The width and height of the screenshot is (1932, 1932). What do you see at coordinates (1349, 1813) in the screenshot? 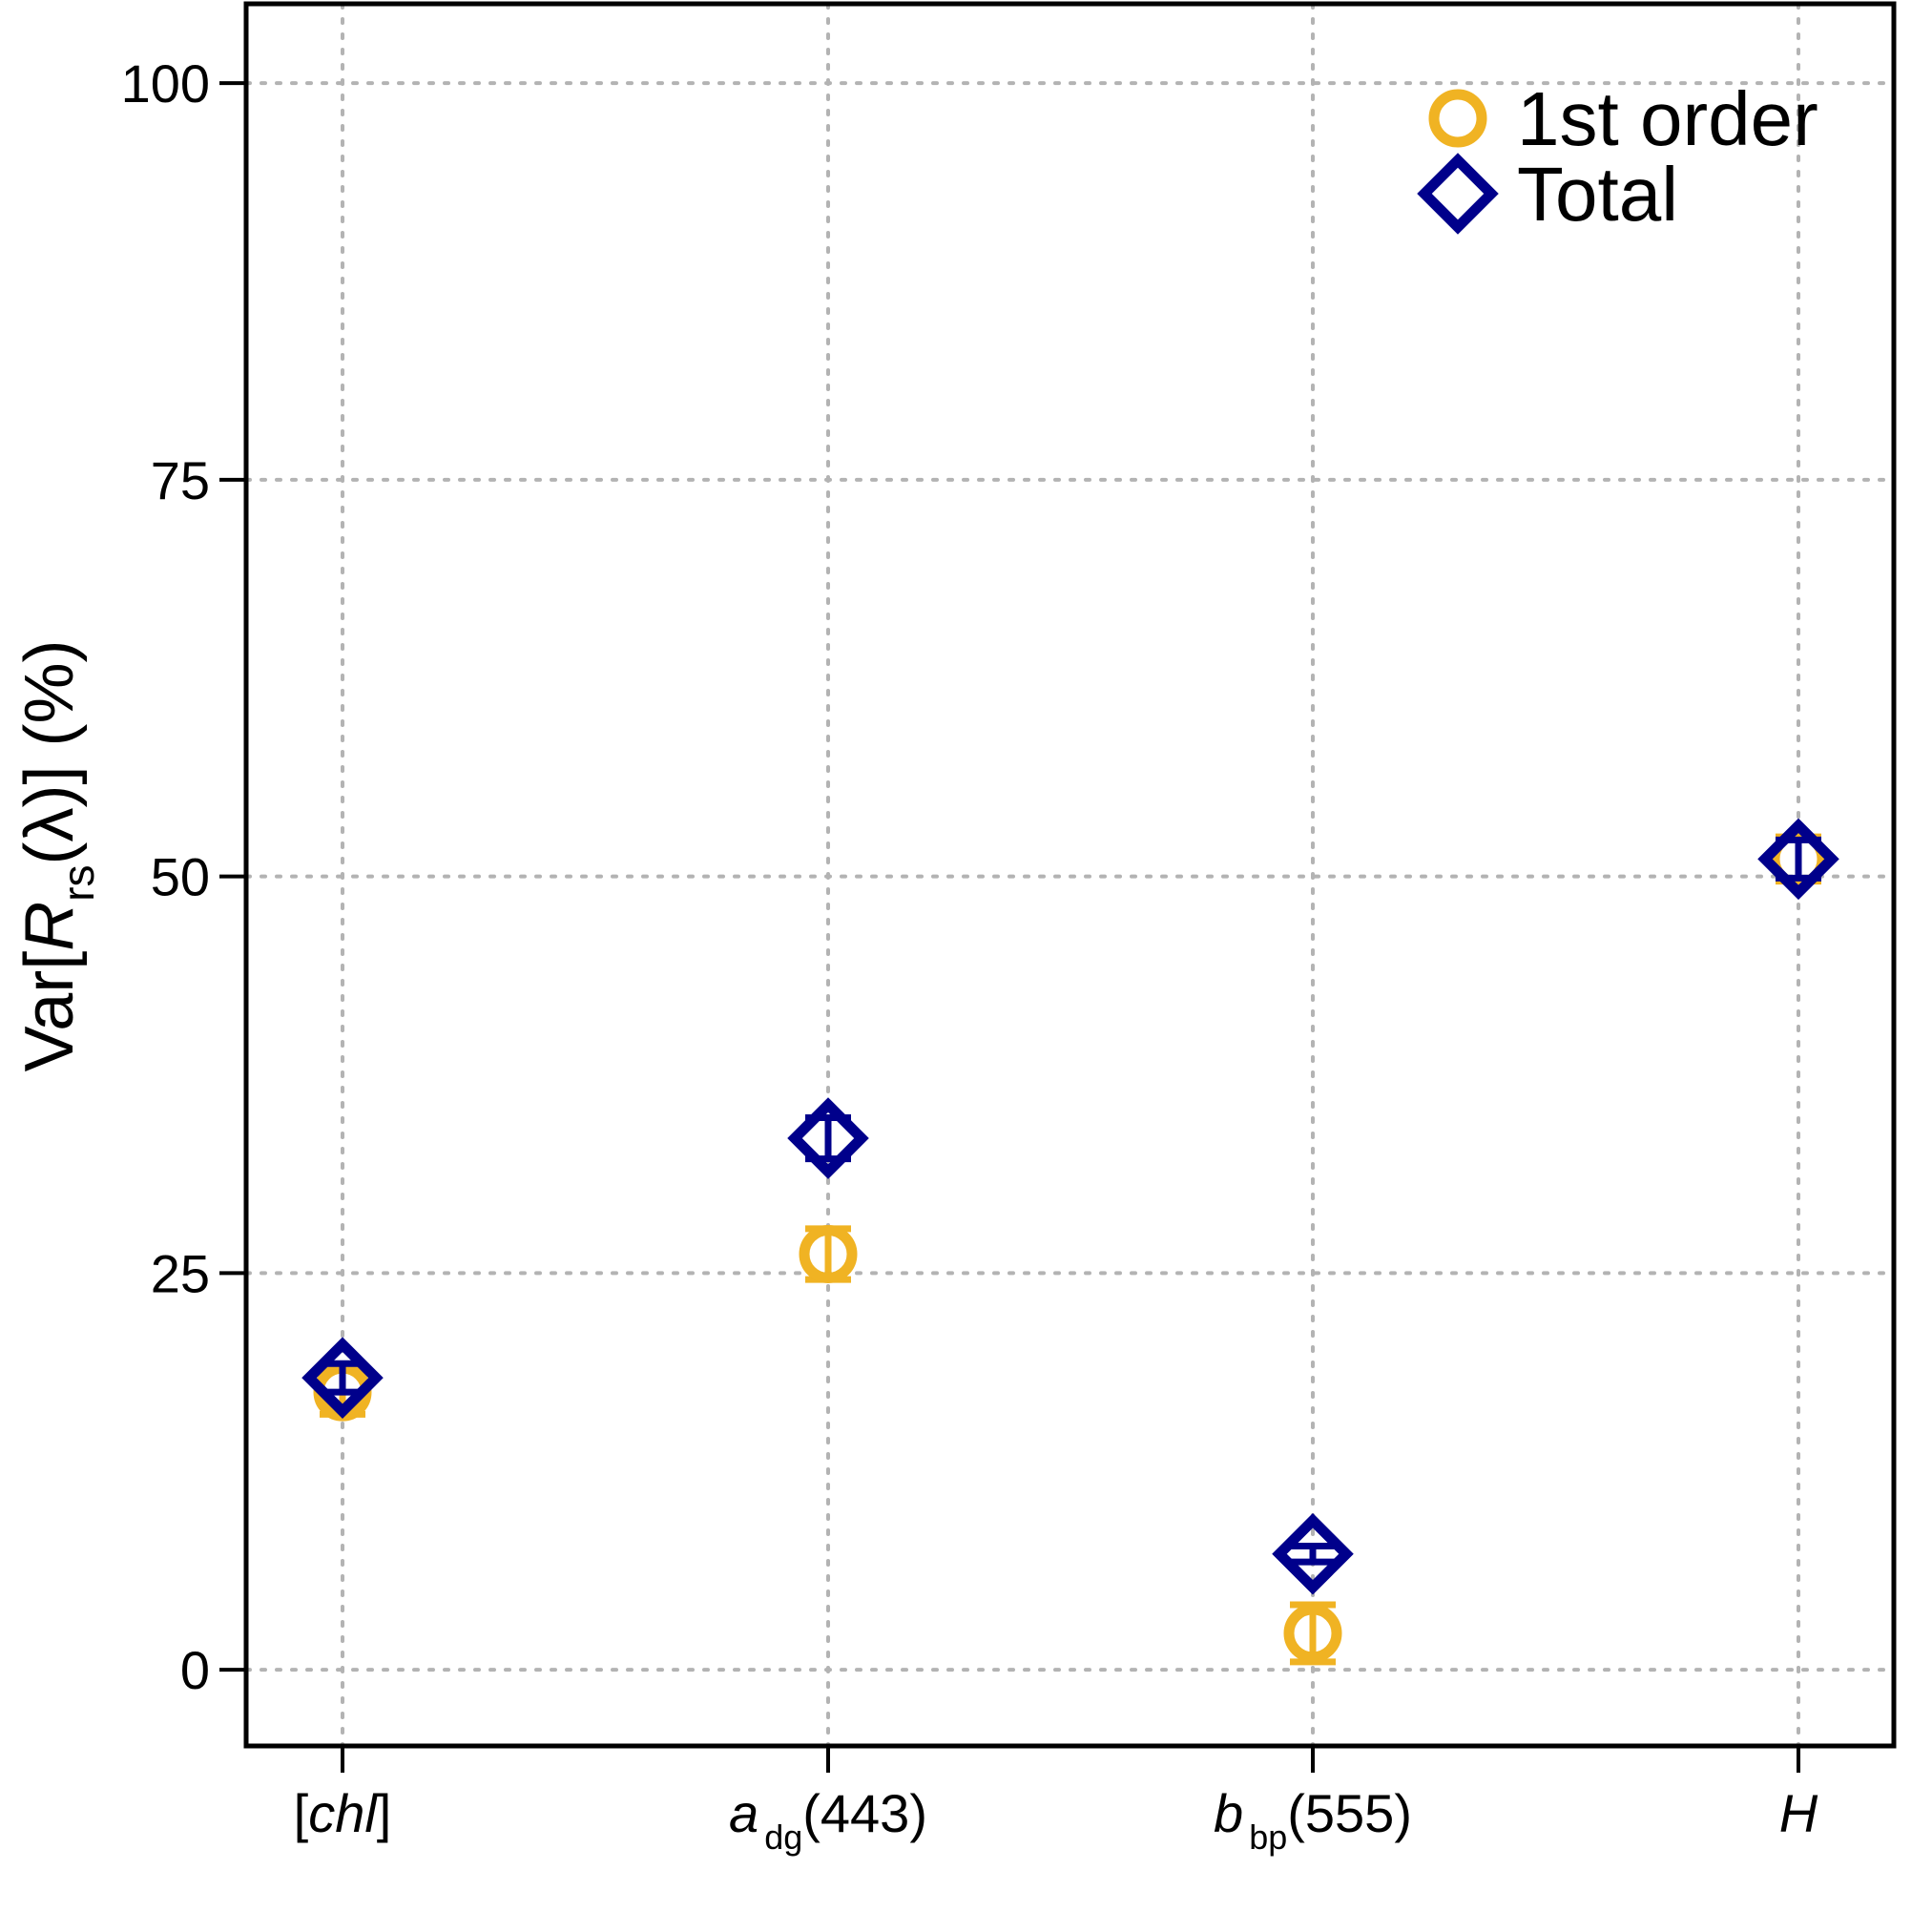
I see `x-tick-label-part: (555)` at bounding box center [1349, 1813].